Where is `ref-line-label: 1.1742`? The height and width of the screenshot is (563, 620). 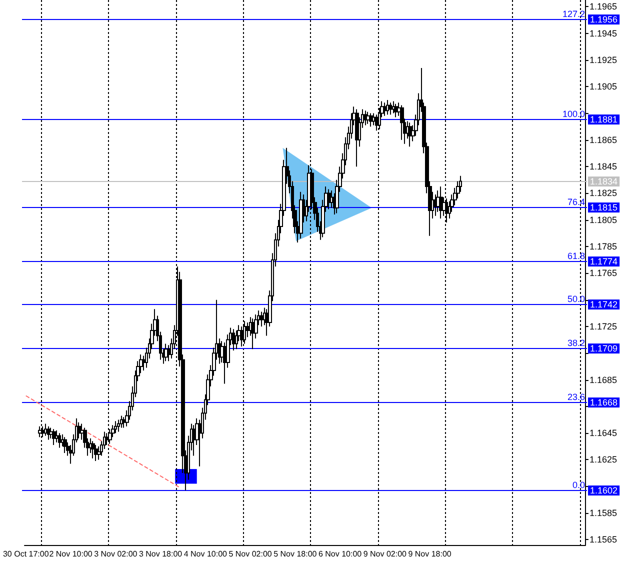
ref-line-label: 1.1742 is located at coordinates (604, 305).